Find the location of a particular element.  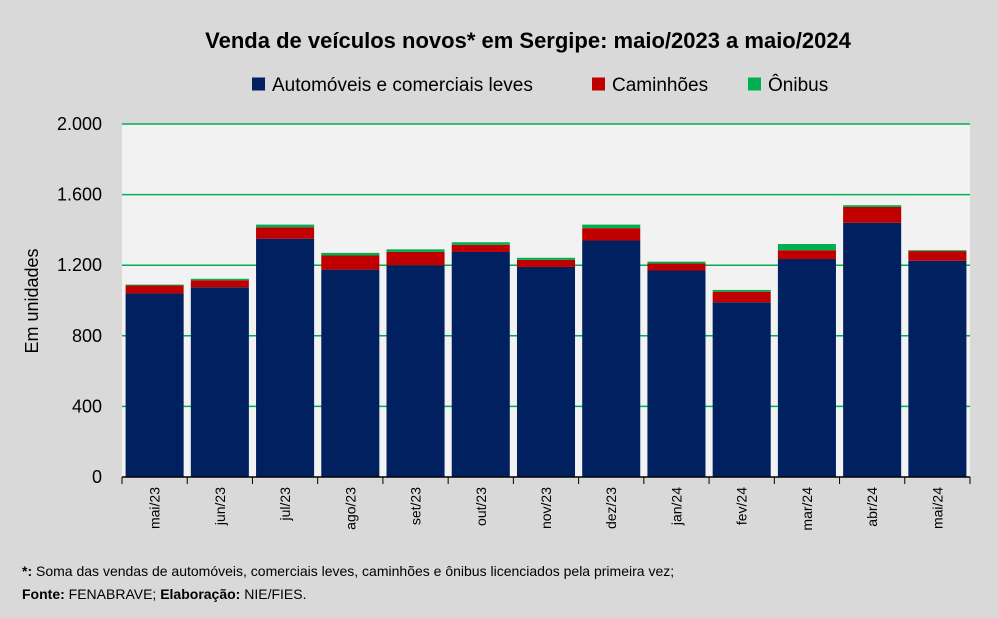

source-text: FENABRAVE; is located at coordinates (112, 594).